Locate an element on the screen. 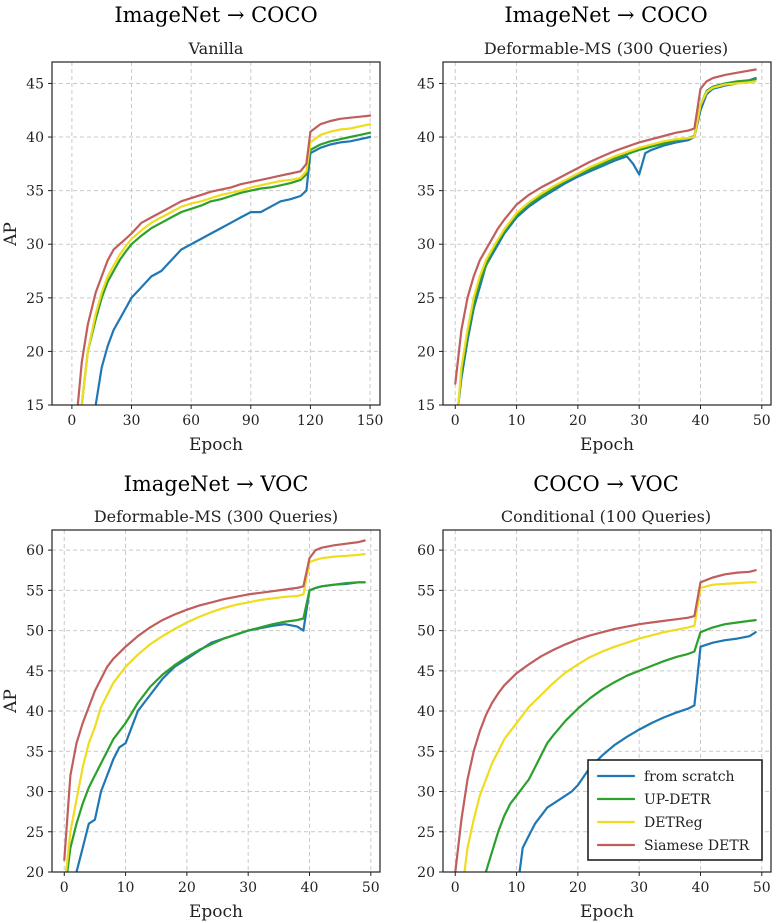 This screenshot has width=776, height=923. legend-label-up-detr: UP-DETR is located at coordinates (677, 800).